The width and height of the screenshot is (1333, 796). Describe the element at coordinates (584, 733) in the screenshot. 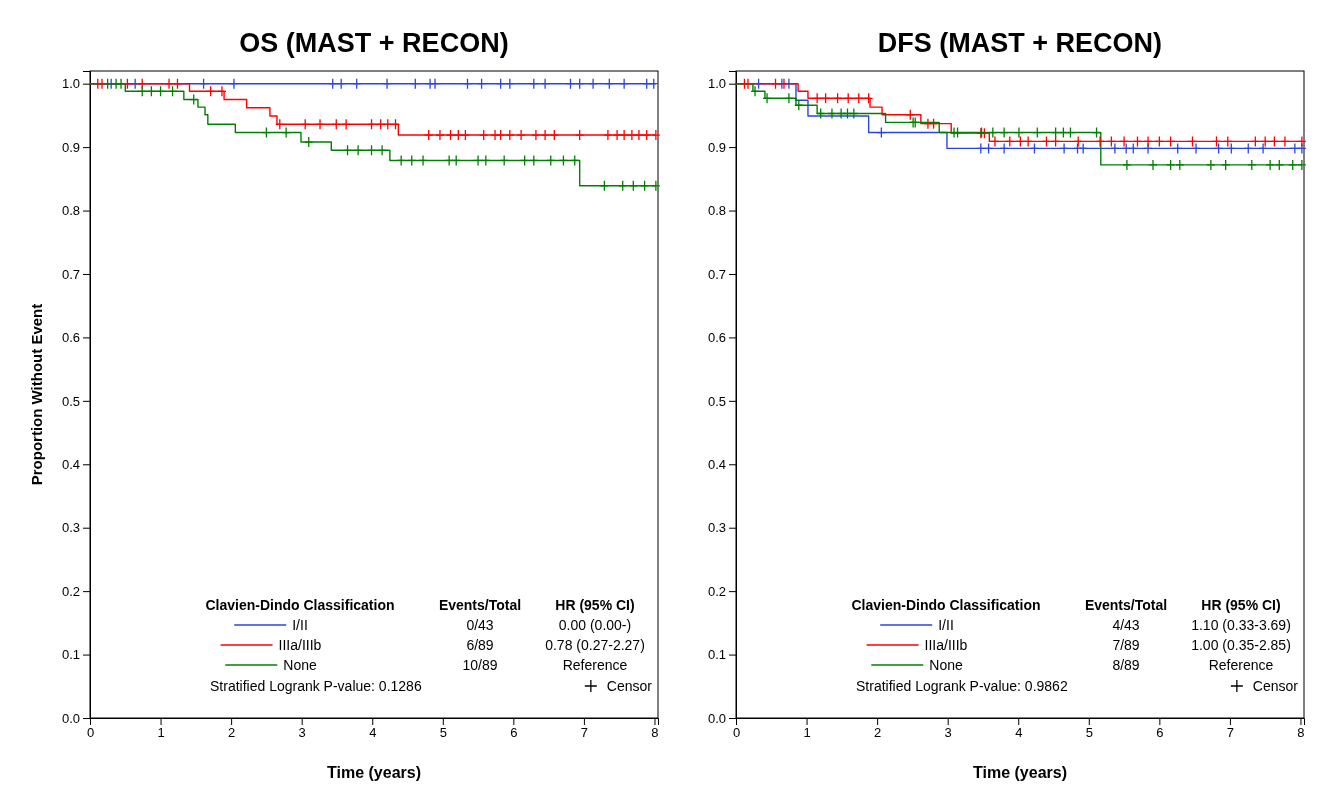

I see `x-tick-label: 7` at that location.